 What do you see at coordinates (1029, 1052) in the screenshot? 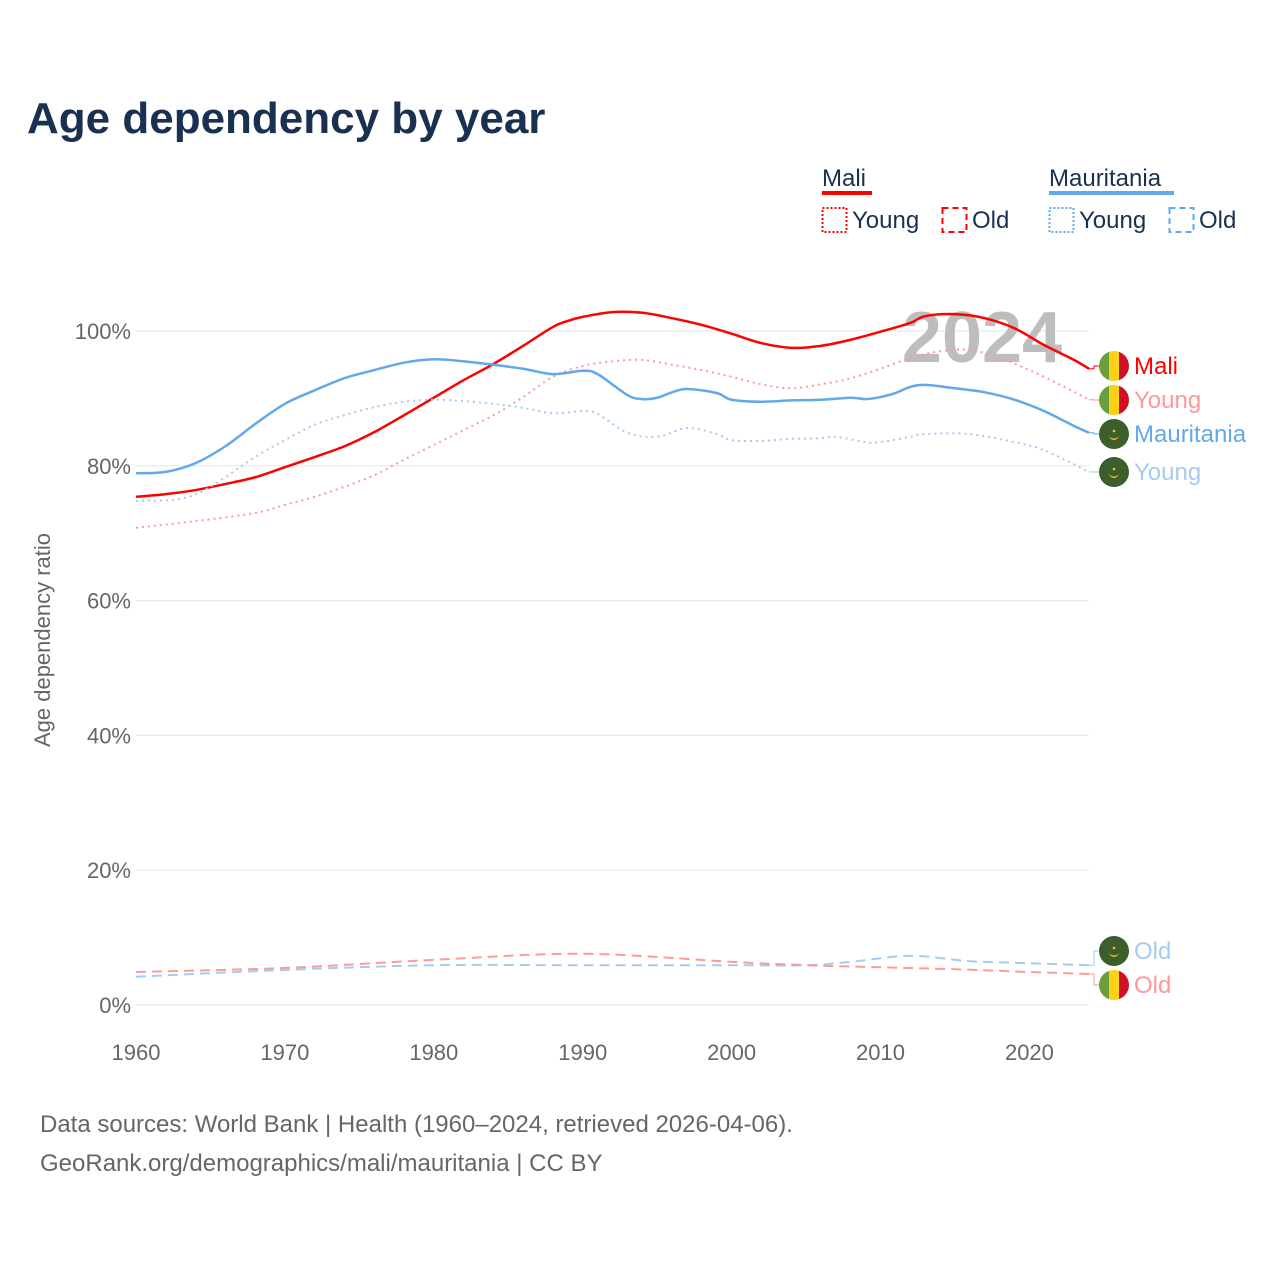
I see `x-tick-label: 2020` at bounding box center [1029, 1052].